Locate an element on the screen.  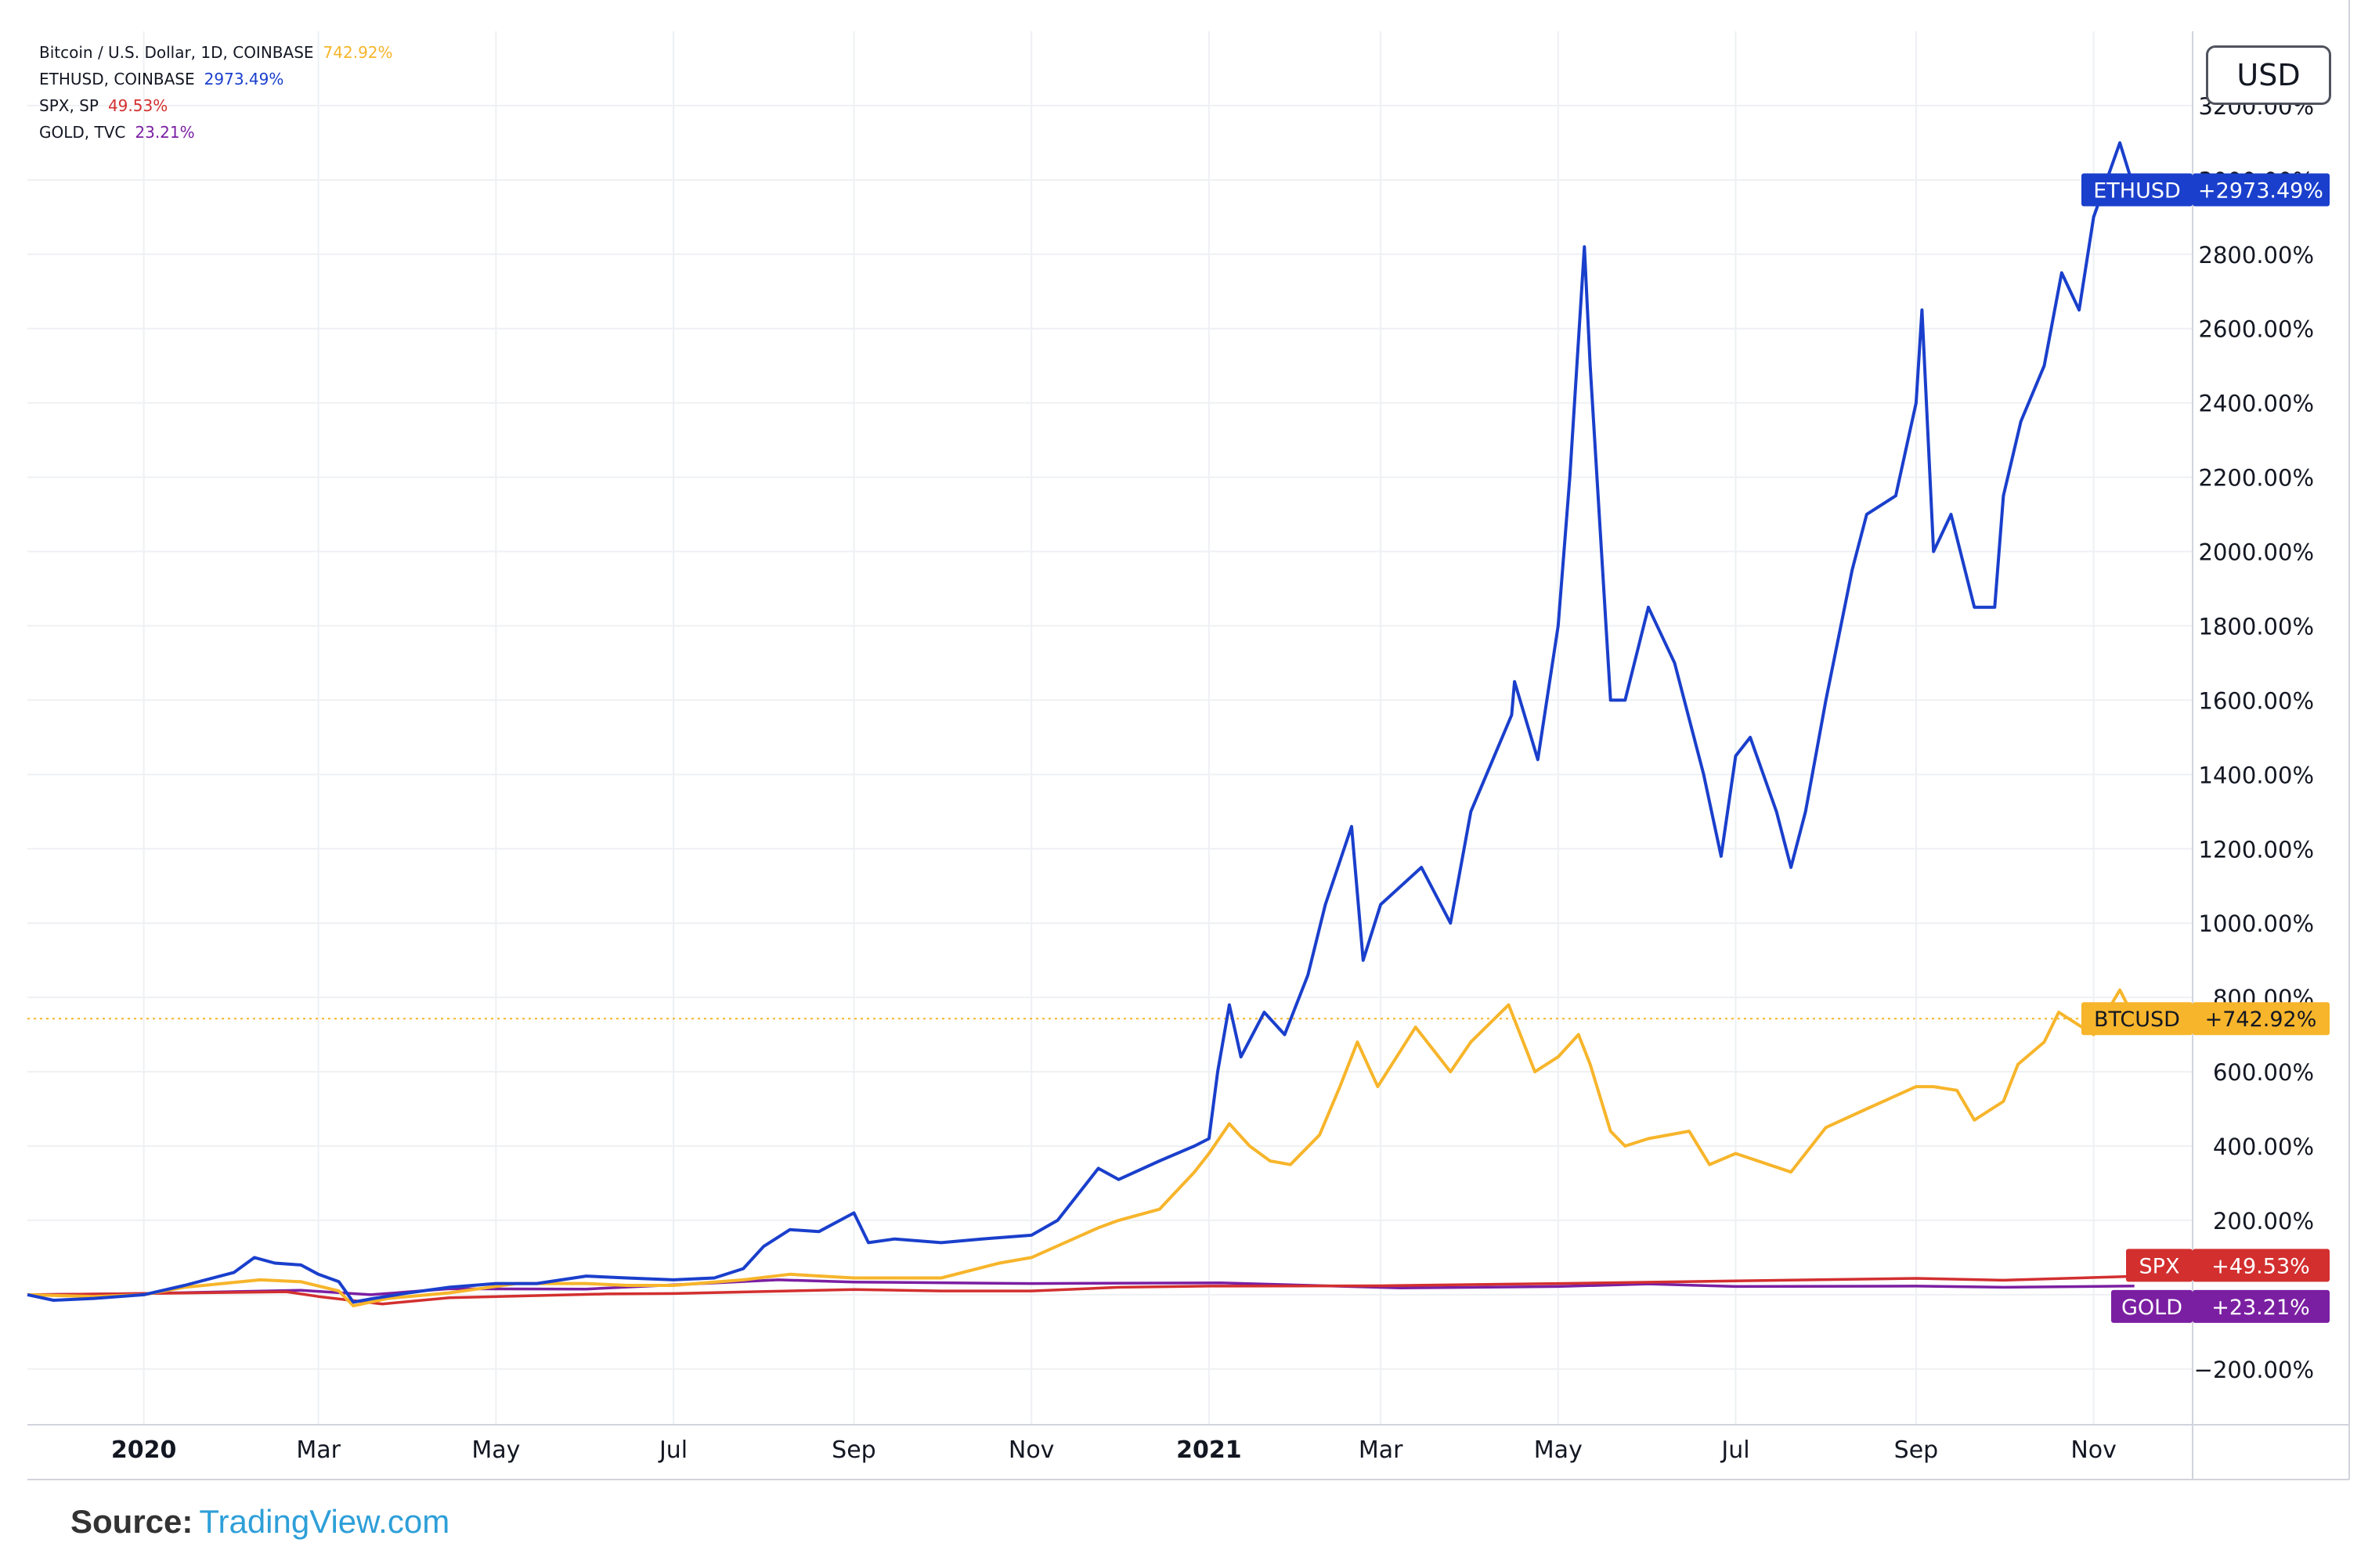
series-value-tag-btc is located at coordinates (2261, 1019).